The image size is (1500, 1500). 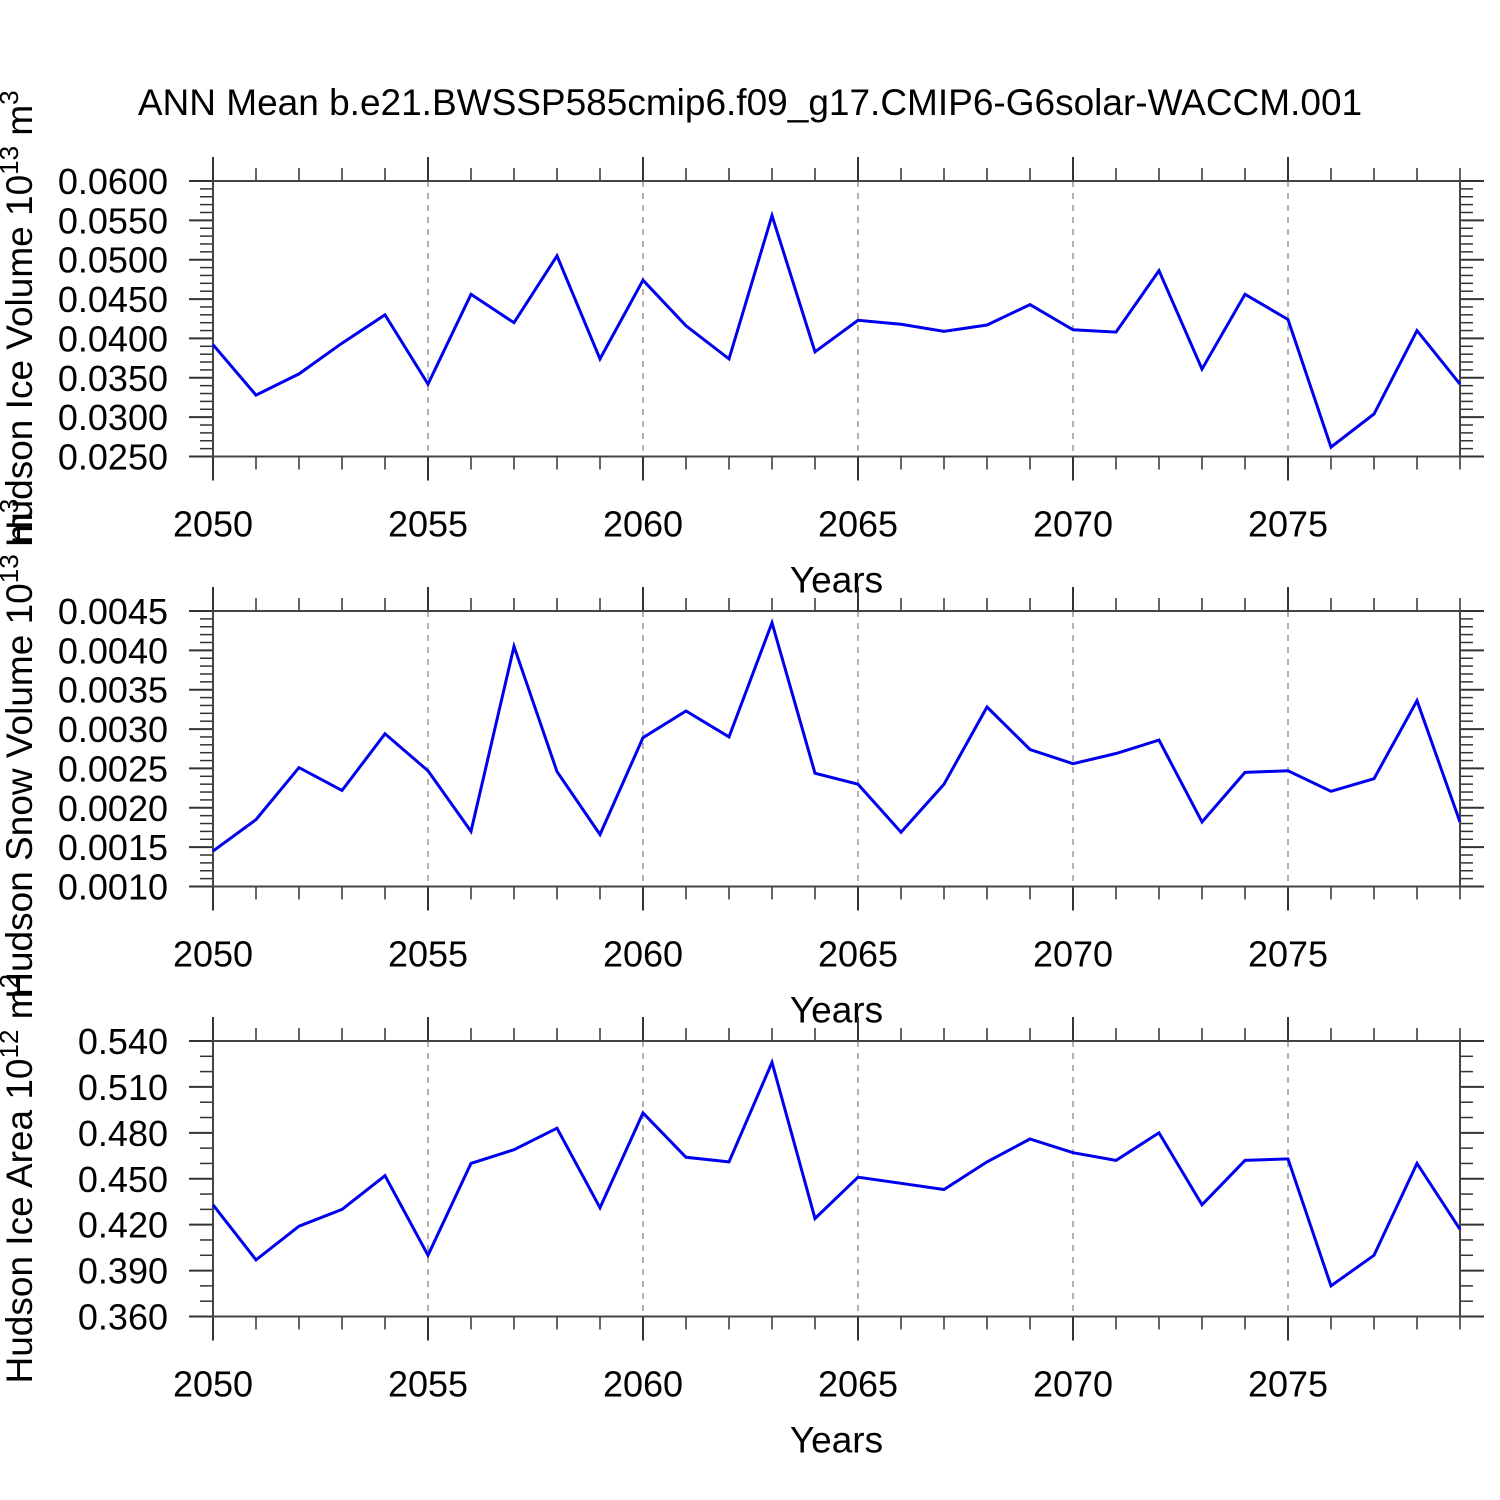 I want to click on y-tick-label: 0.0015, so click(x=113, y=847).